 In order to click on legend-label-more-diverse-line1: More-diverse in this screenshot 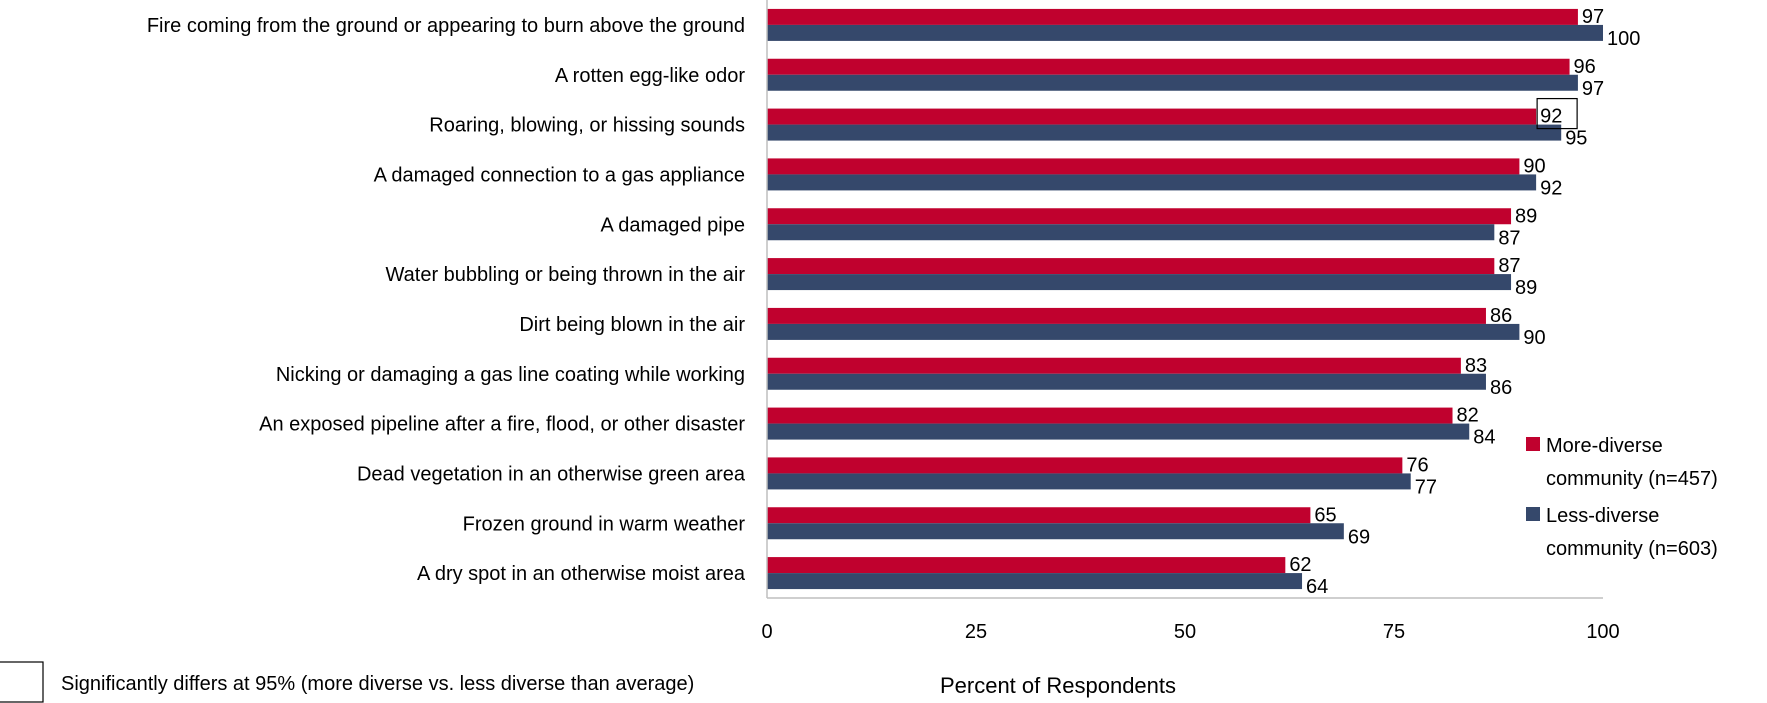, I will do `click(1604, 446)`.